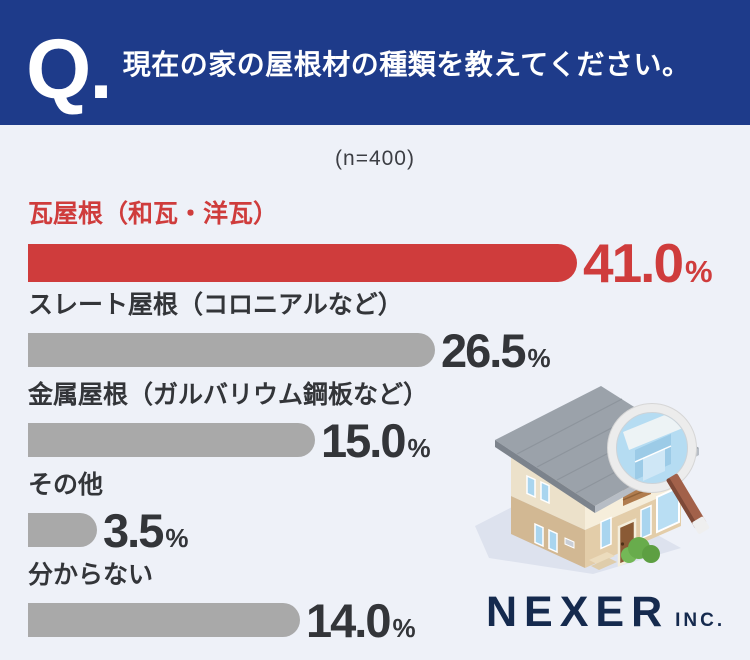 Image resolution: width=750 pixels, height=660 pixels. What do you see at coordinates (228, 395) in the screenshot?
I see `bar-label: 金属屋根（ガルバリウム鋼板など）` at bounding box center [228, 395].